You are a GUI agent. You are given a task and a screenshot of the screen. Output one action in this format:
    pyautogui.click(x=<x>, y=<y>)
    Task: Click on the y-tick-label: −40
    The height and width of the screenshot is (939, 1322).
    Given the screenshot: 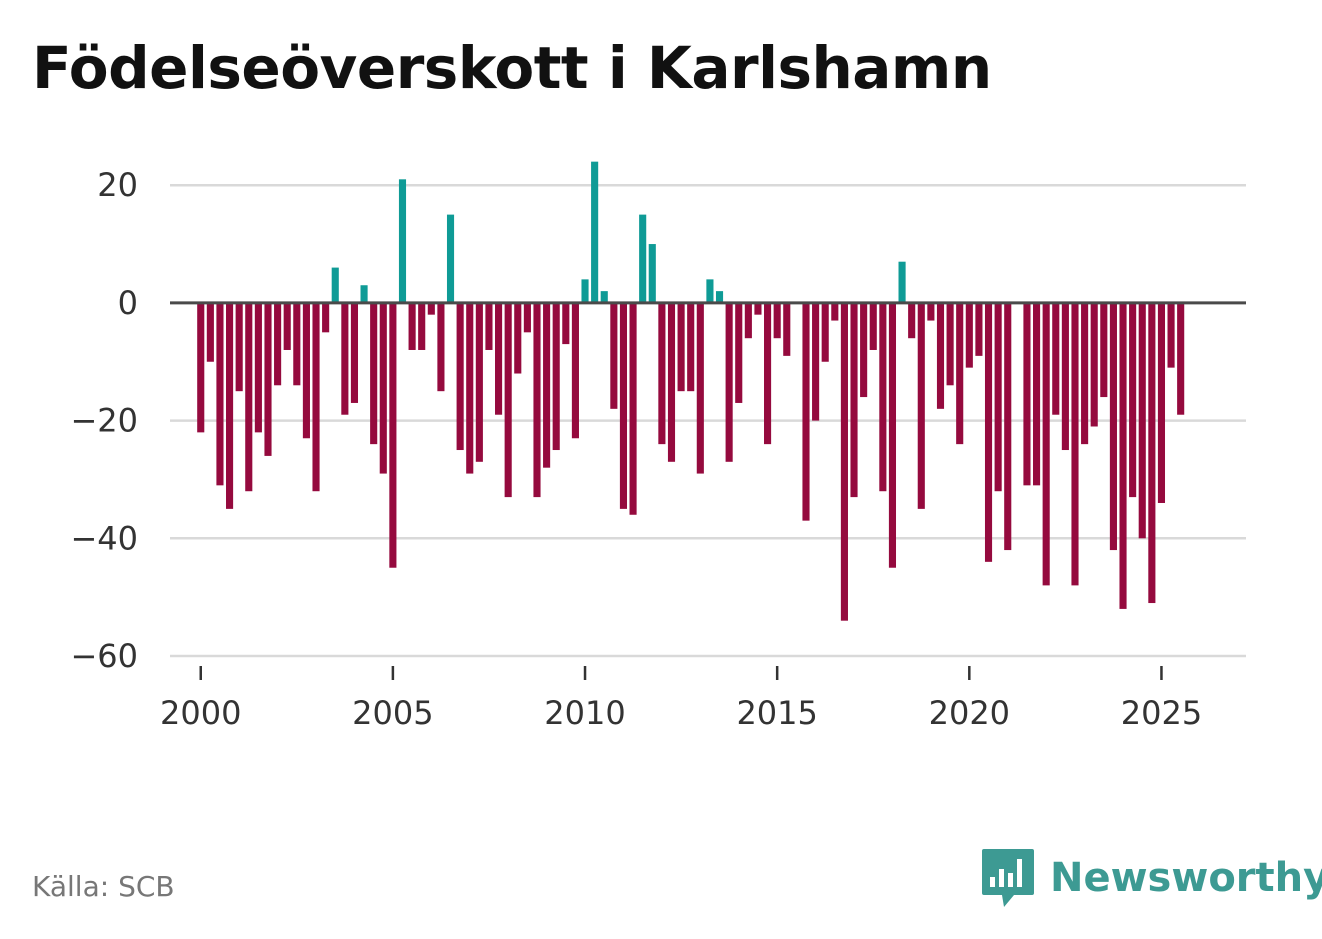 What is the action you would take?
    pyautogui.click(x=104, y=538)
    